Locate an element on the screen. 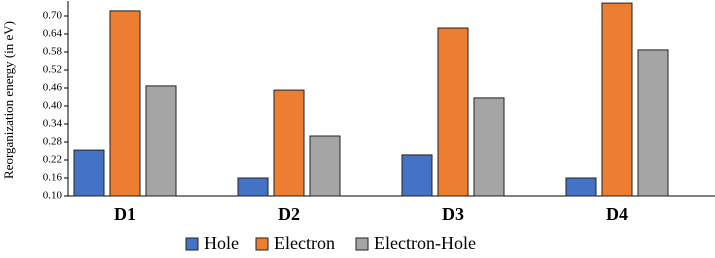 This screenshot has width=715, height=258. y-tick-label: 0.22 is located at coordinates (52, 160).